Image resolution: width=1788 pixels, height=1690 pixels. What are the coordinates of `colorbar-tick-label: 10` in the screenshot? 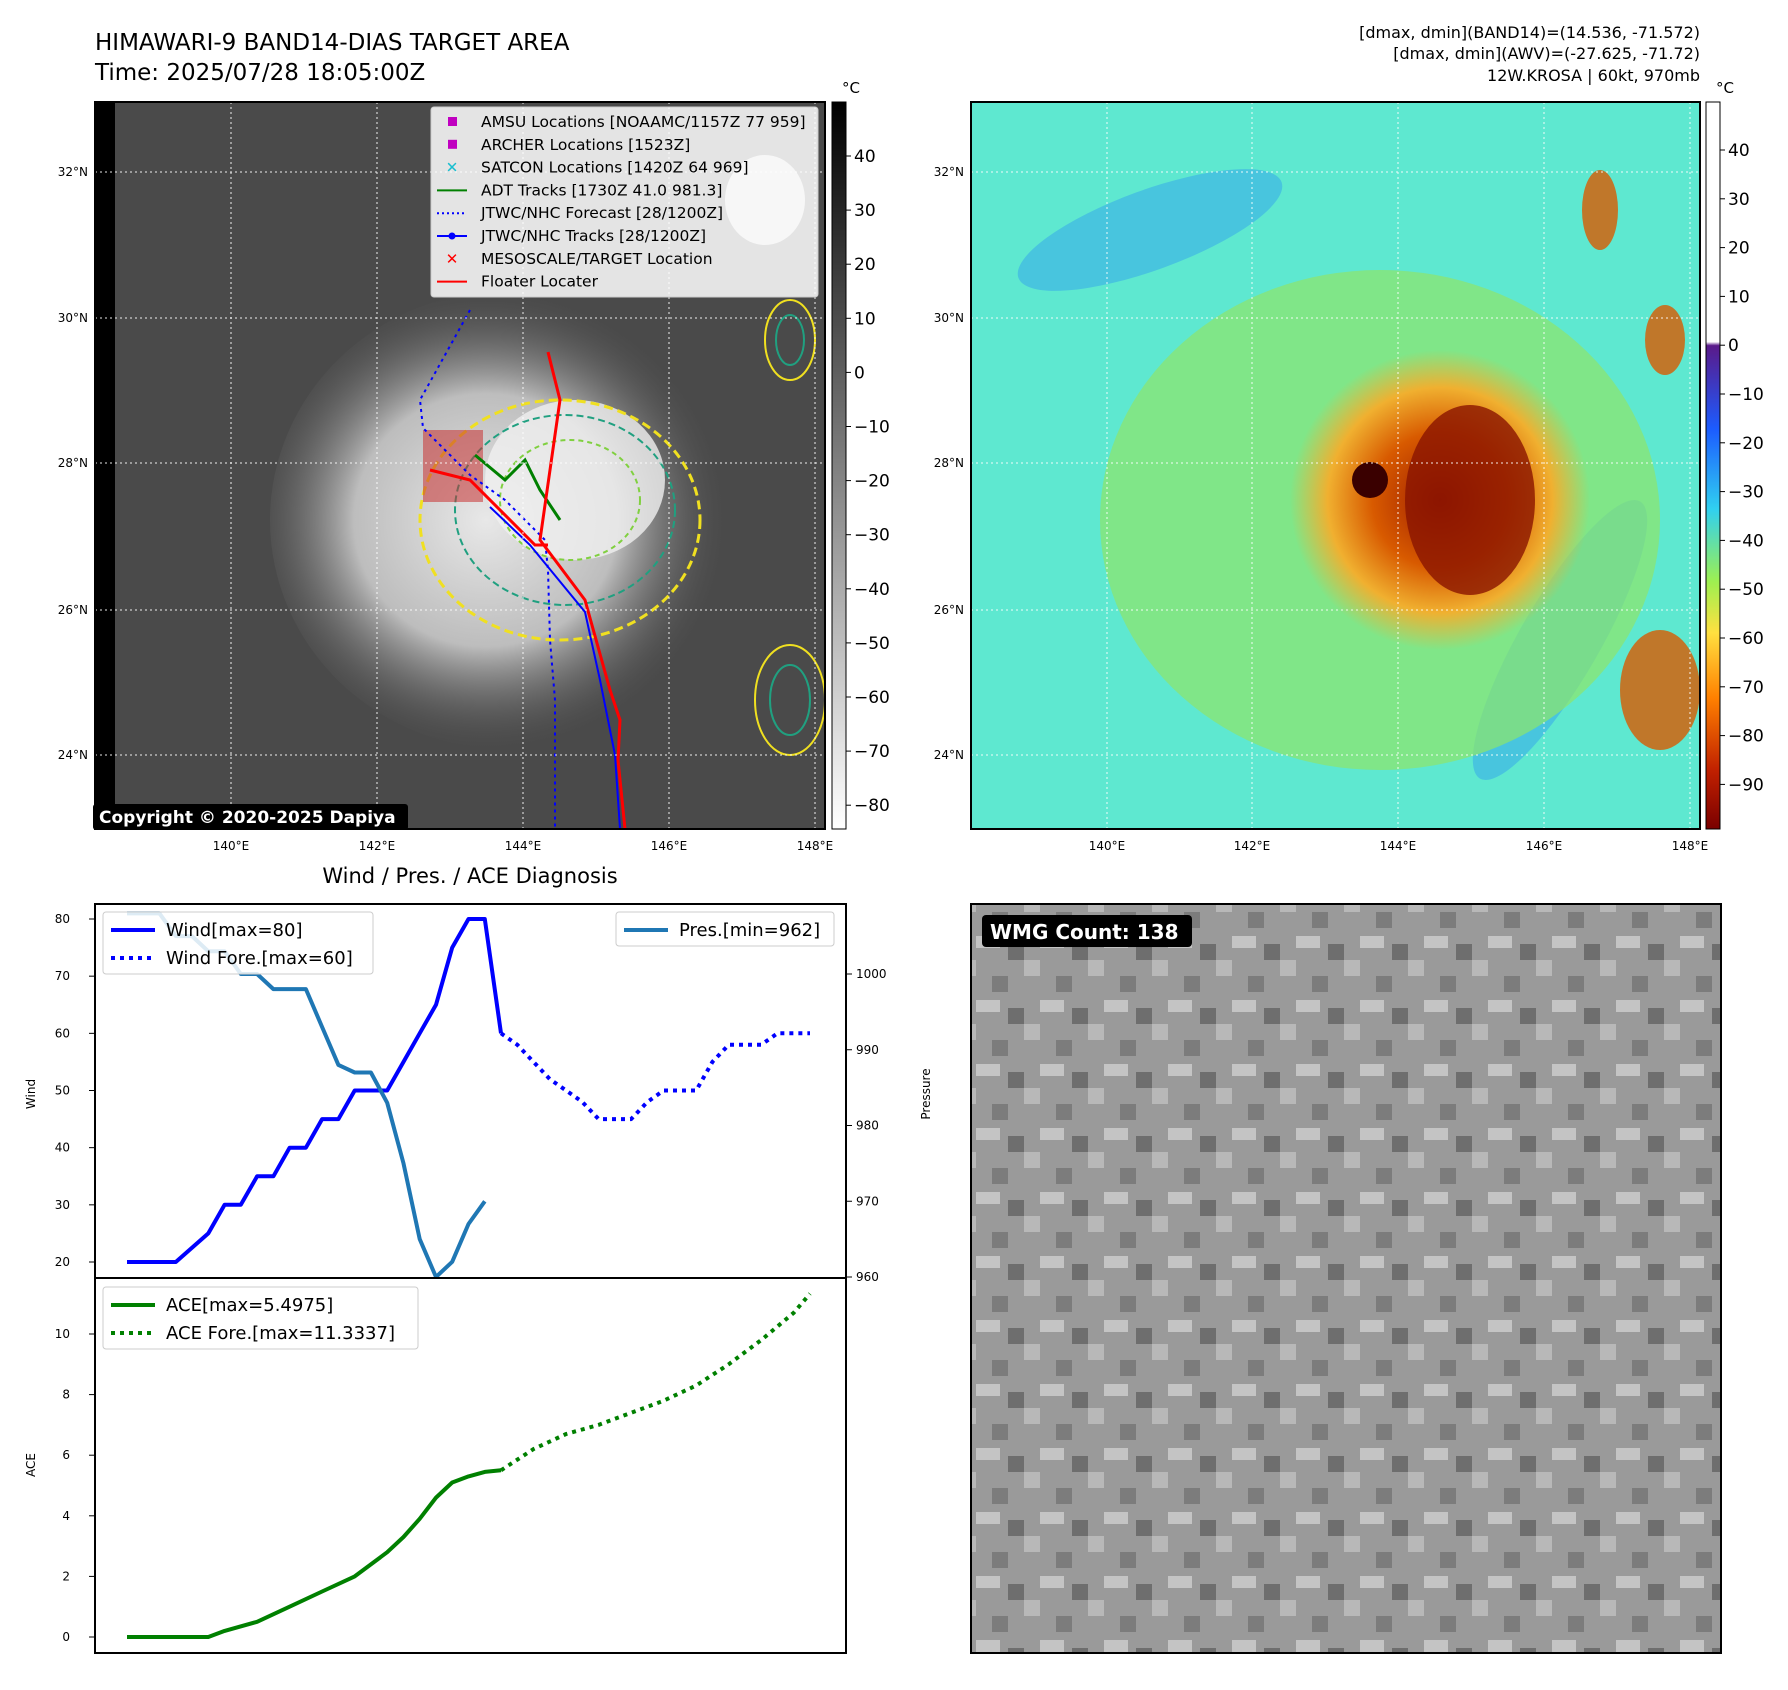 It's located at (1739, 297).